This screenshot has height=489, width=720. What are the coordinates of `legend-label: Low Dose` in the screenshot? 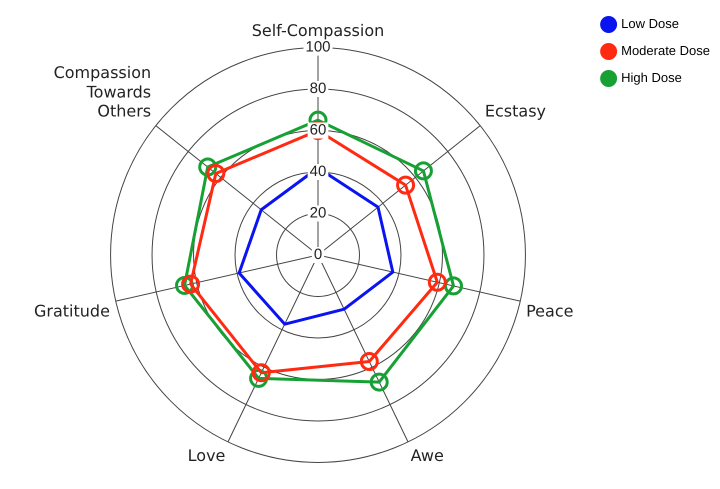 It's located at (650, 24).